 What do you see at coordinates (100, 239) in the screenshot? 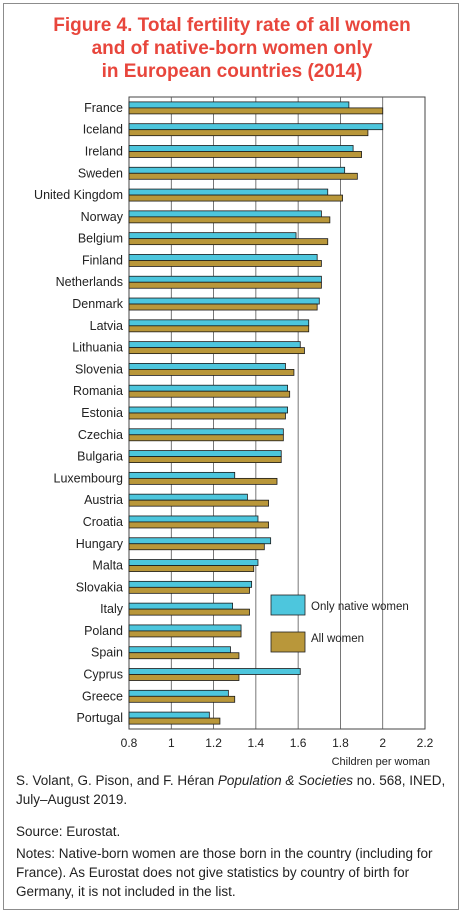
I see `category-label: Belgium` at bounding box center [100, 239].